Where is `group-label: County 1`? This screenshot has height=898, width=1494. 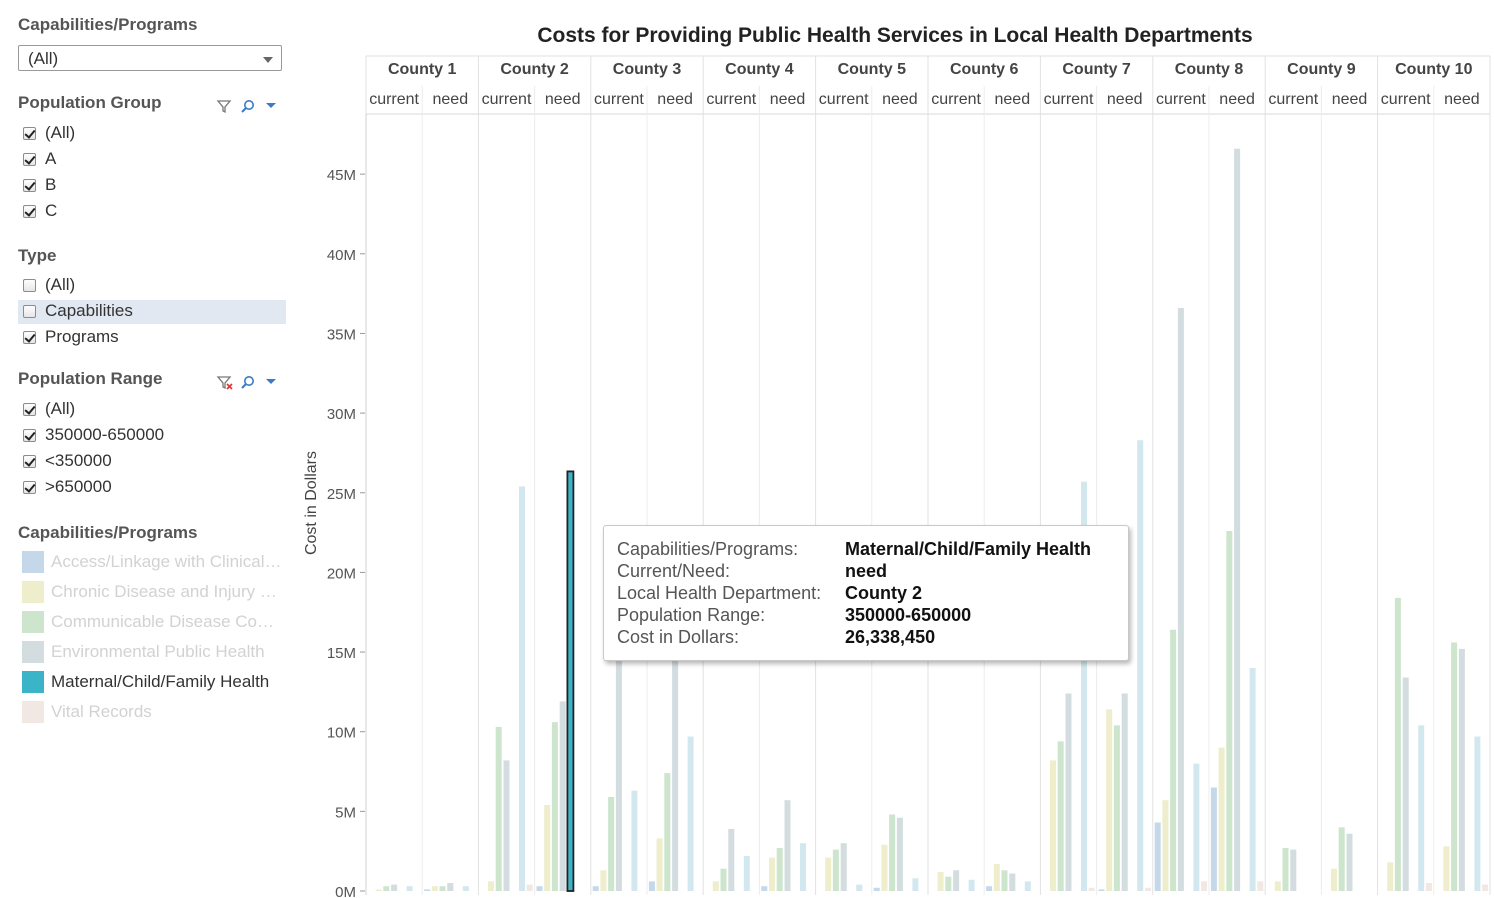
group-label: County 1 is located at coordinates (422, 69).